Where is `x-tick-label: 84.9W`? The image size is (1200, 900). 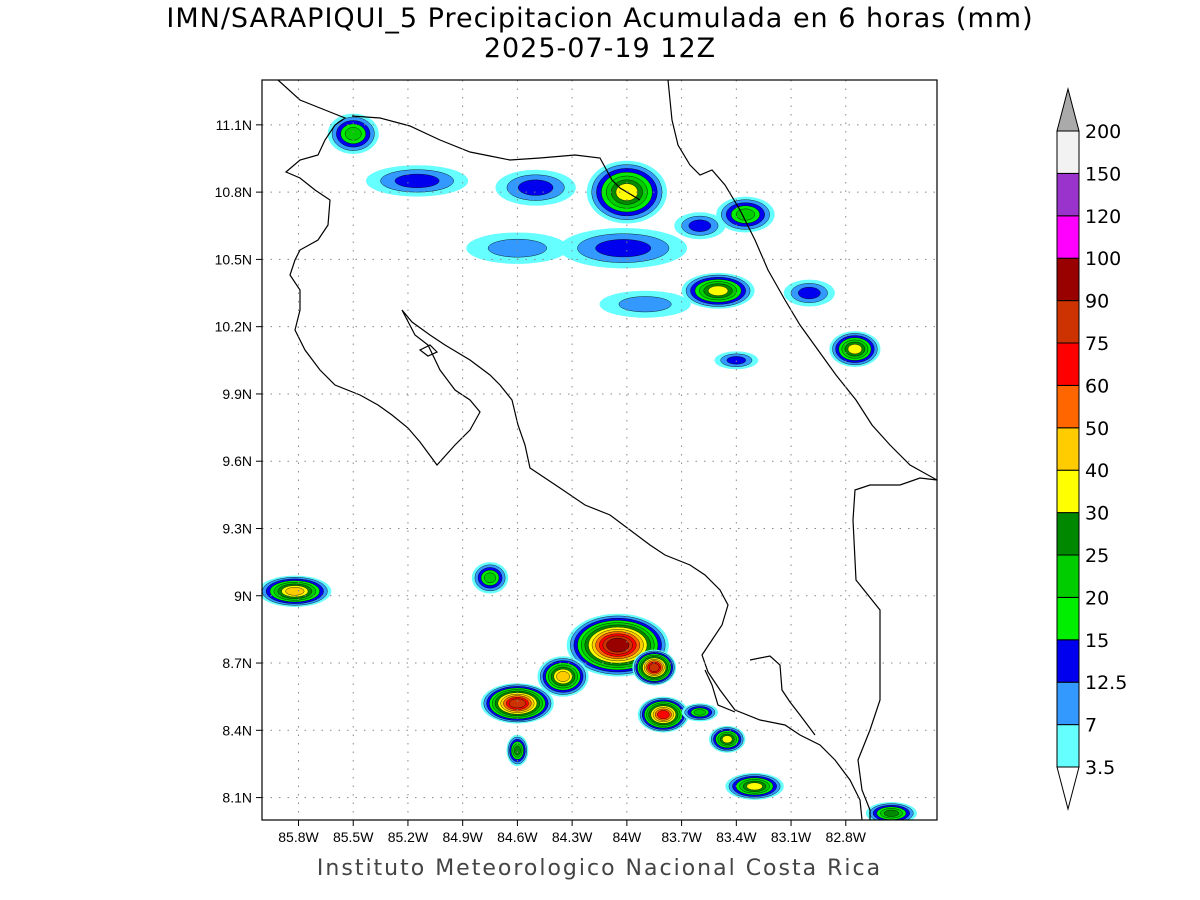 x-tick-label: 84.9W is located at coordinates (462, 837).